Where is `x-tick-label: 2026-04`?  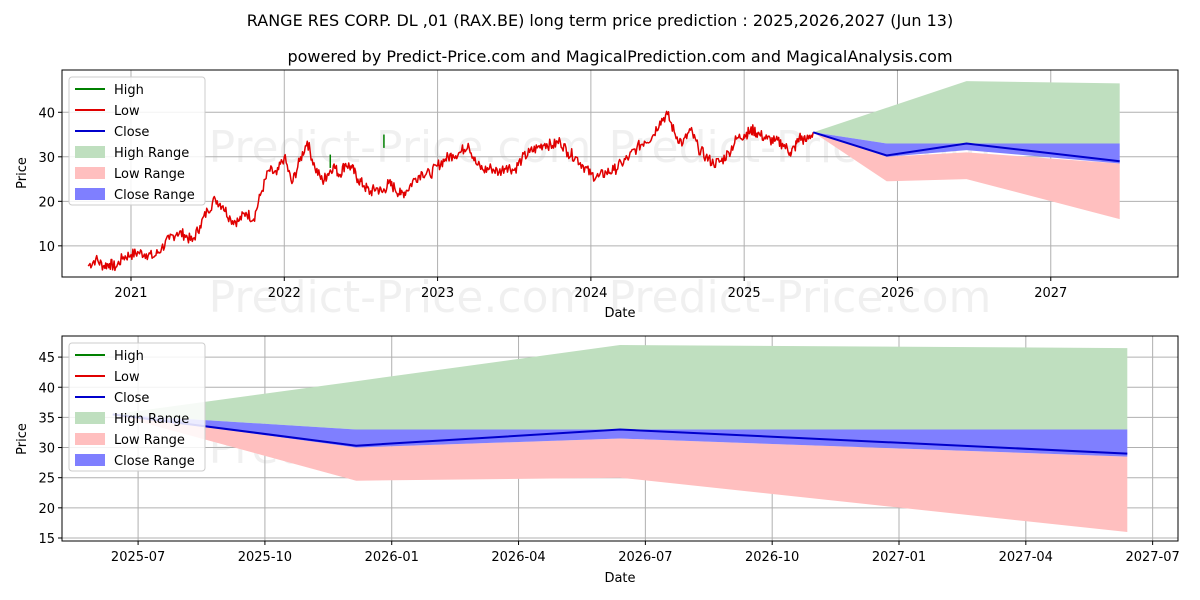 x-tick-label: 2026-04 is located at coordinates (518, 557).